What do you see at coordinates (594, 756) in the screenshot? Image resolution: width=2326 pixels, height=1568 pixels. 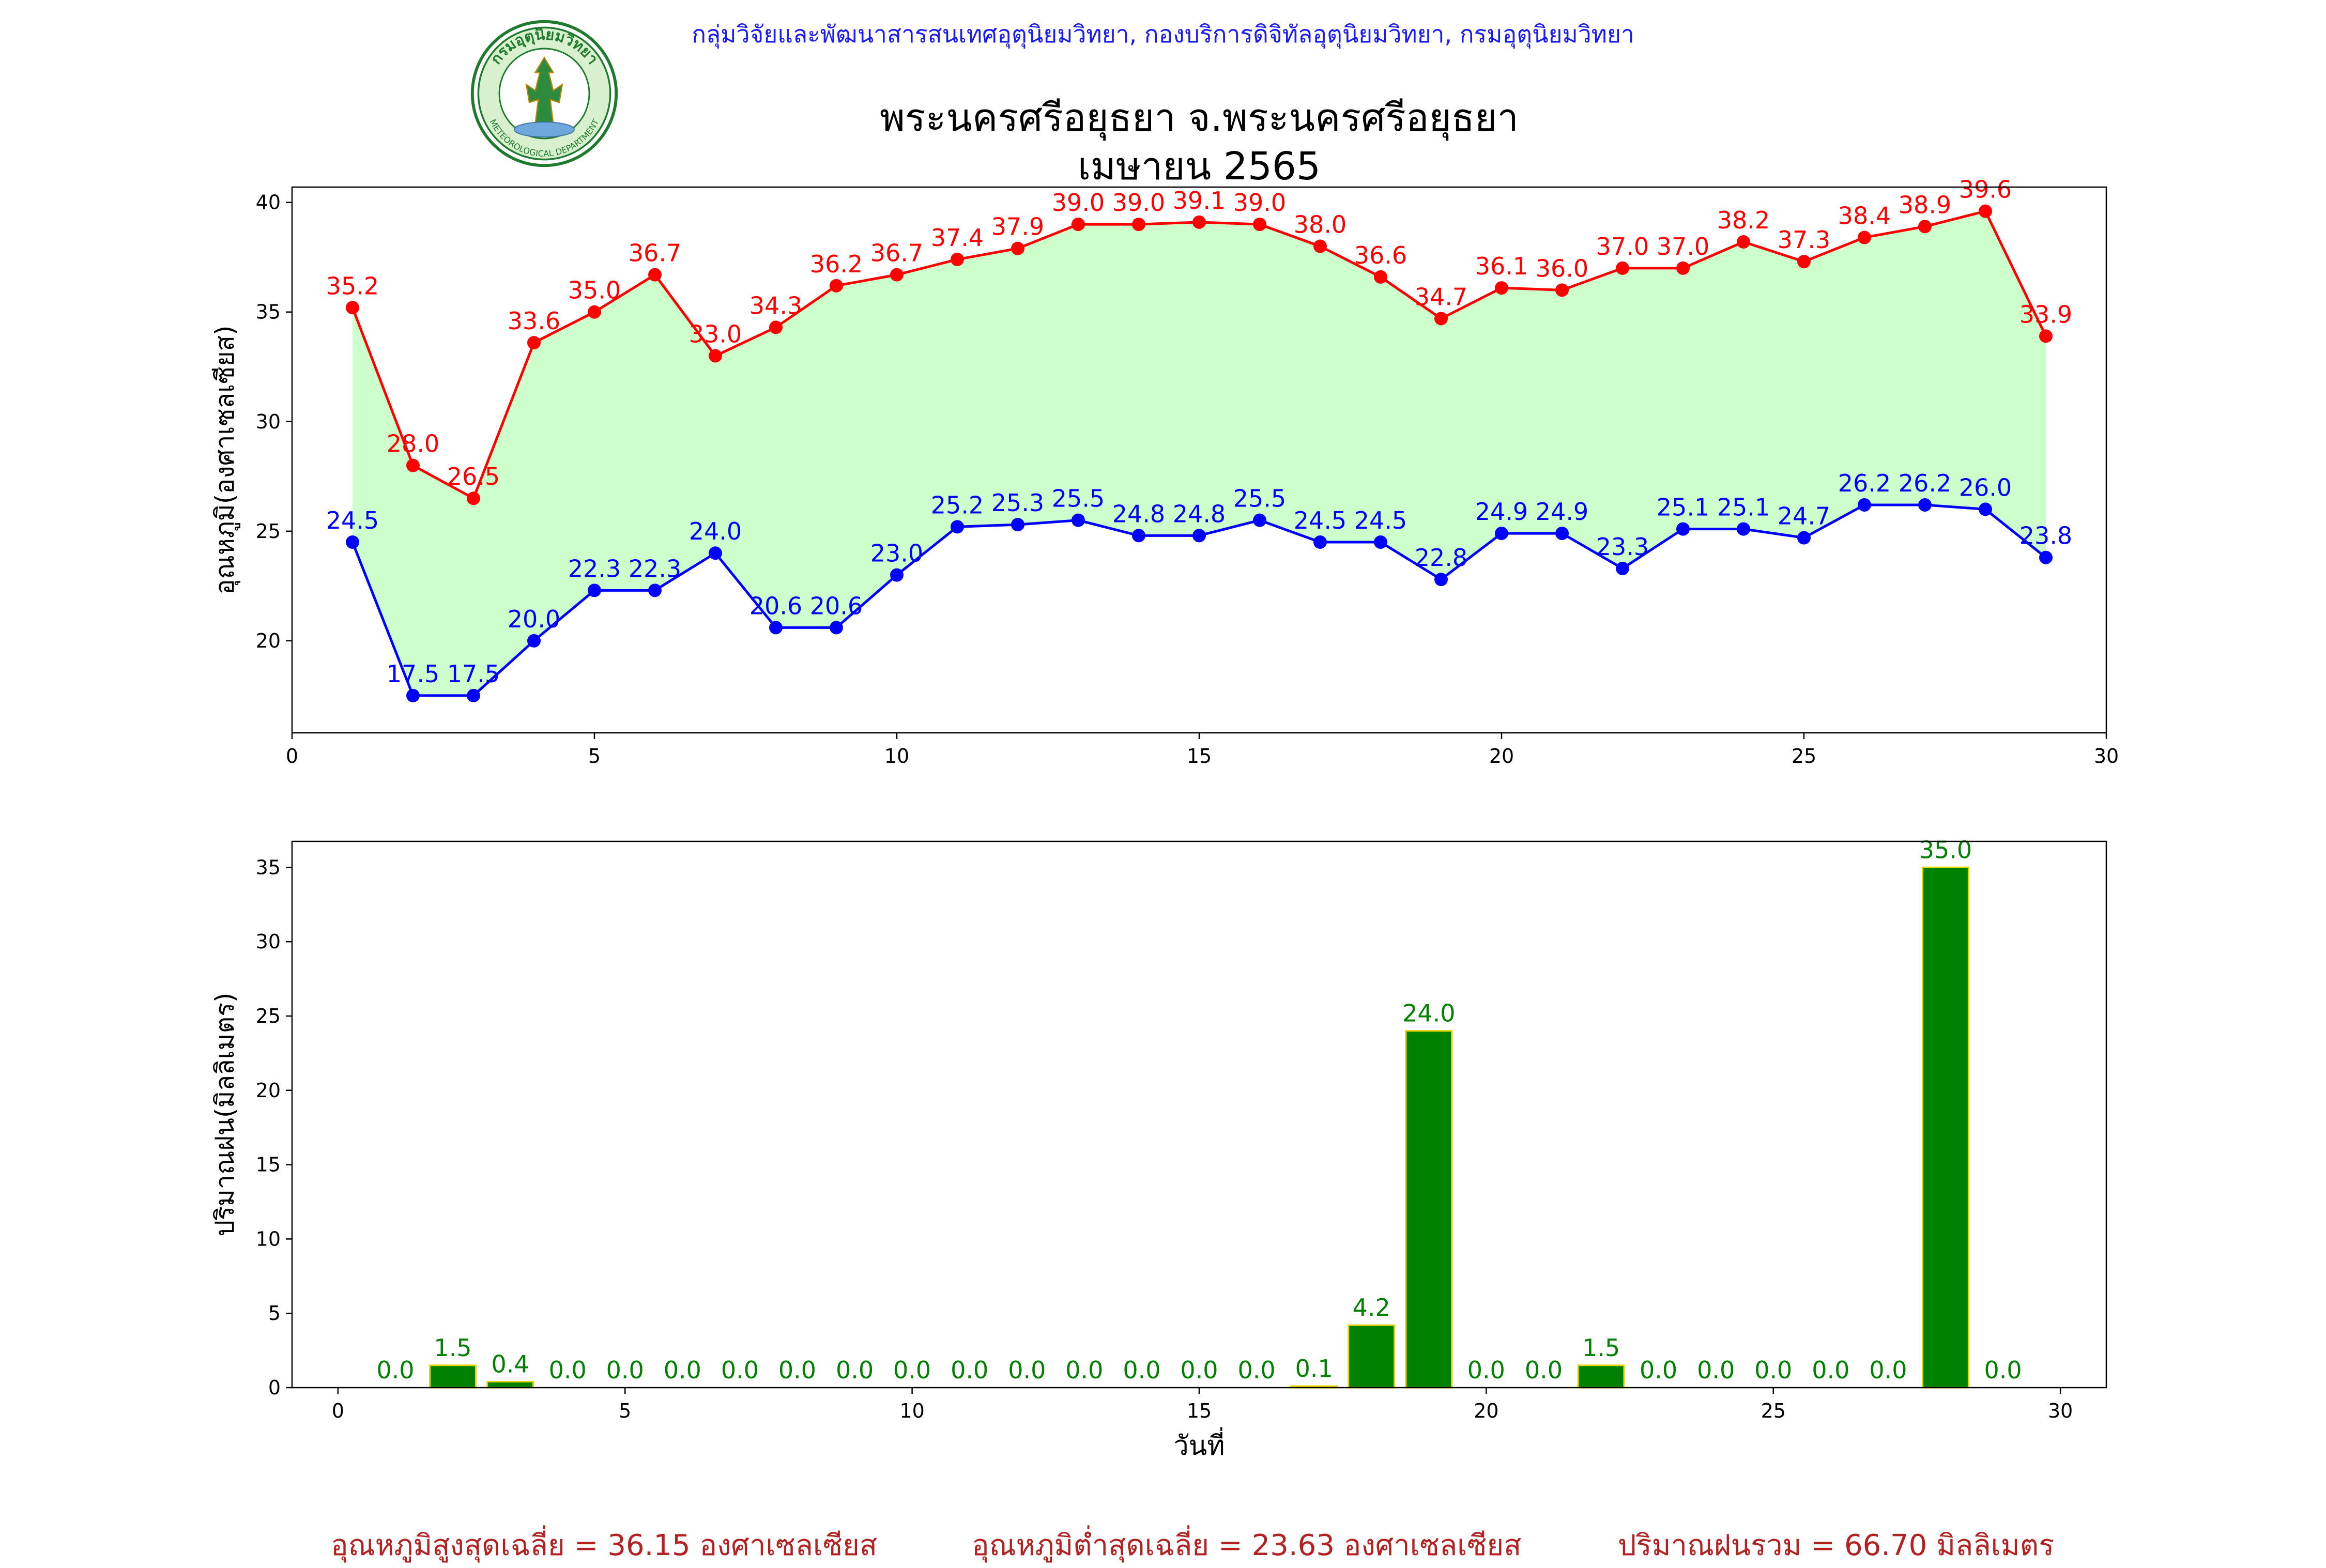 I see `temp-x-tick-label: 5` at bounding box center [594, 756].